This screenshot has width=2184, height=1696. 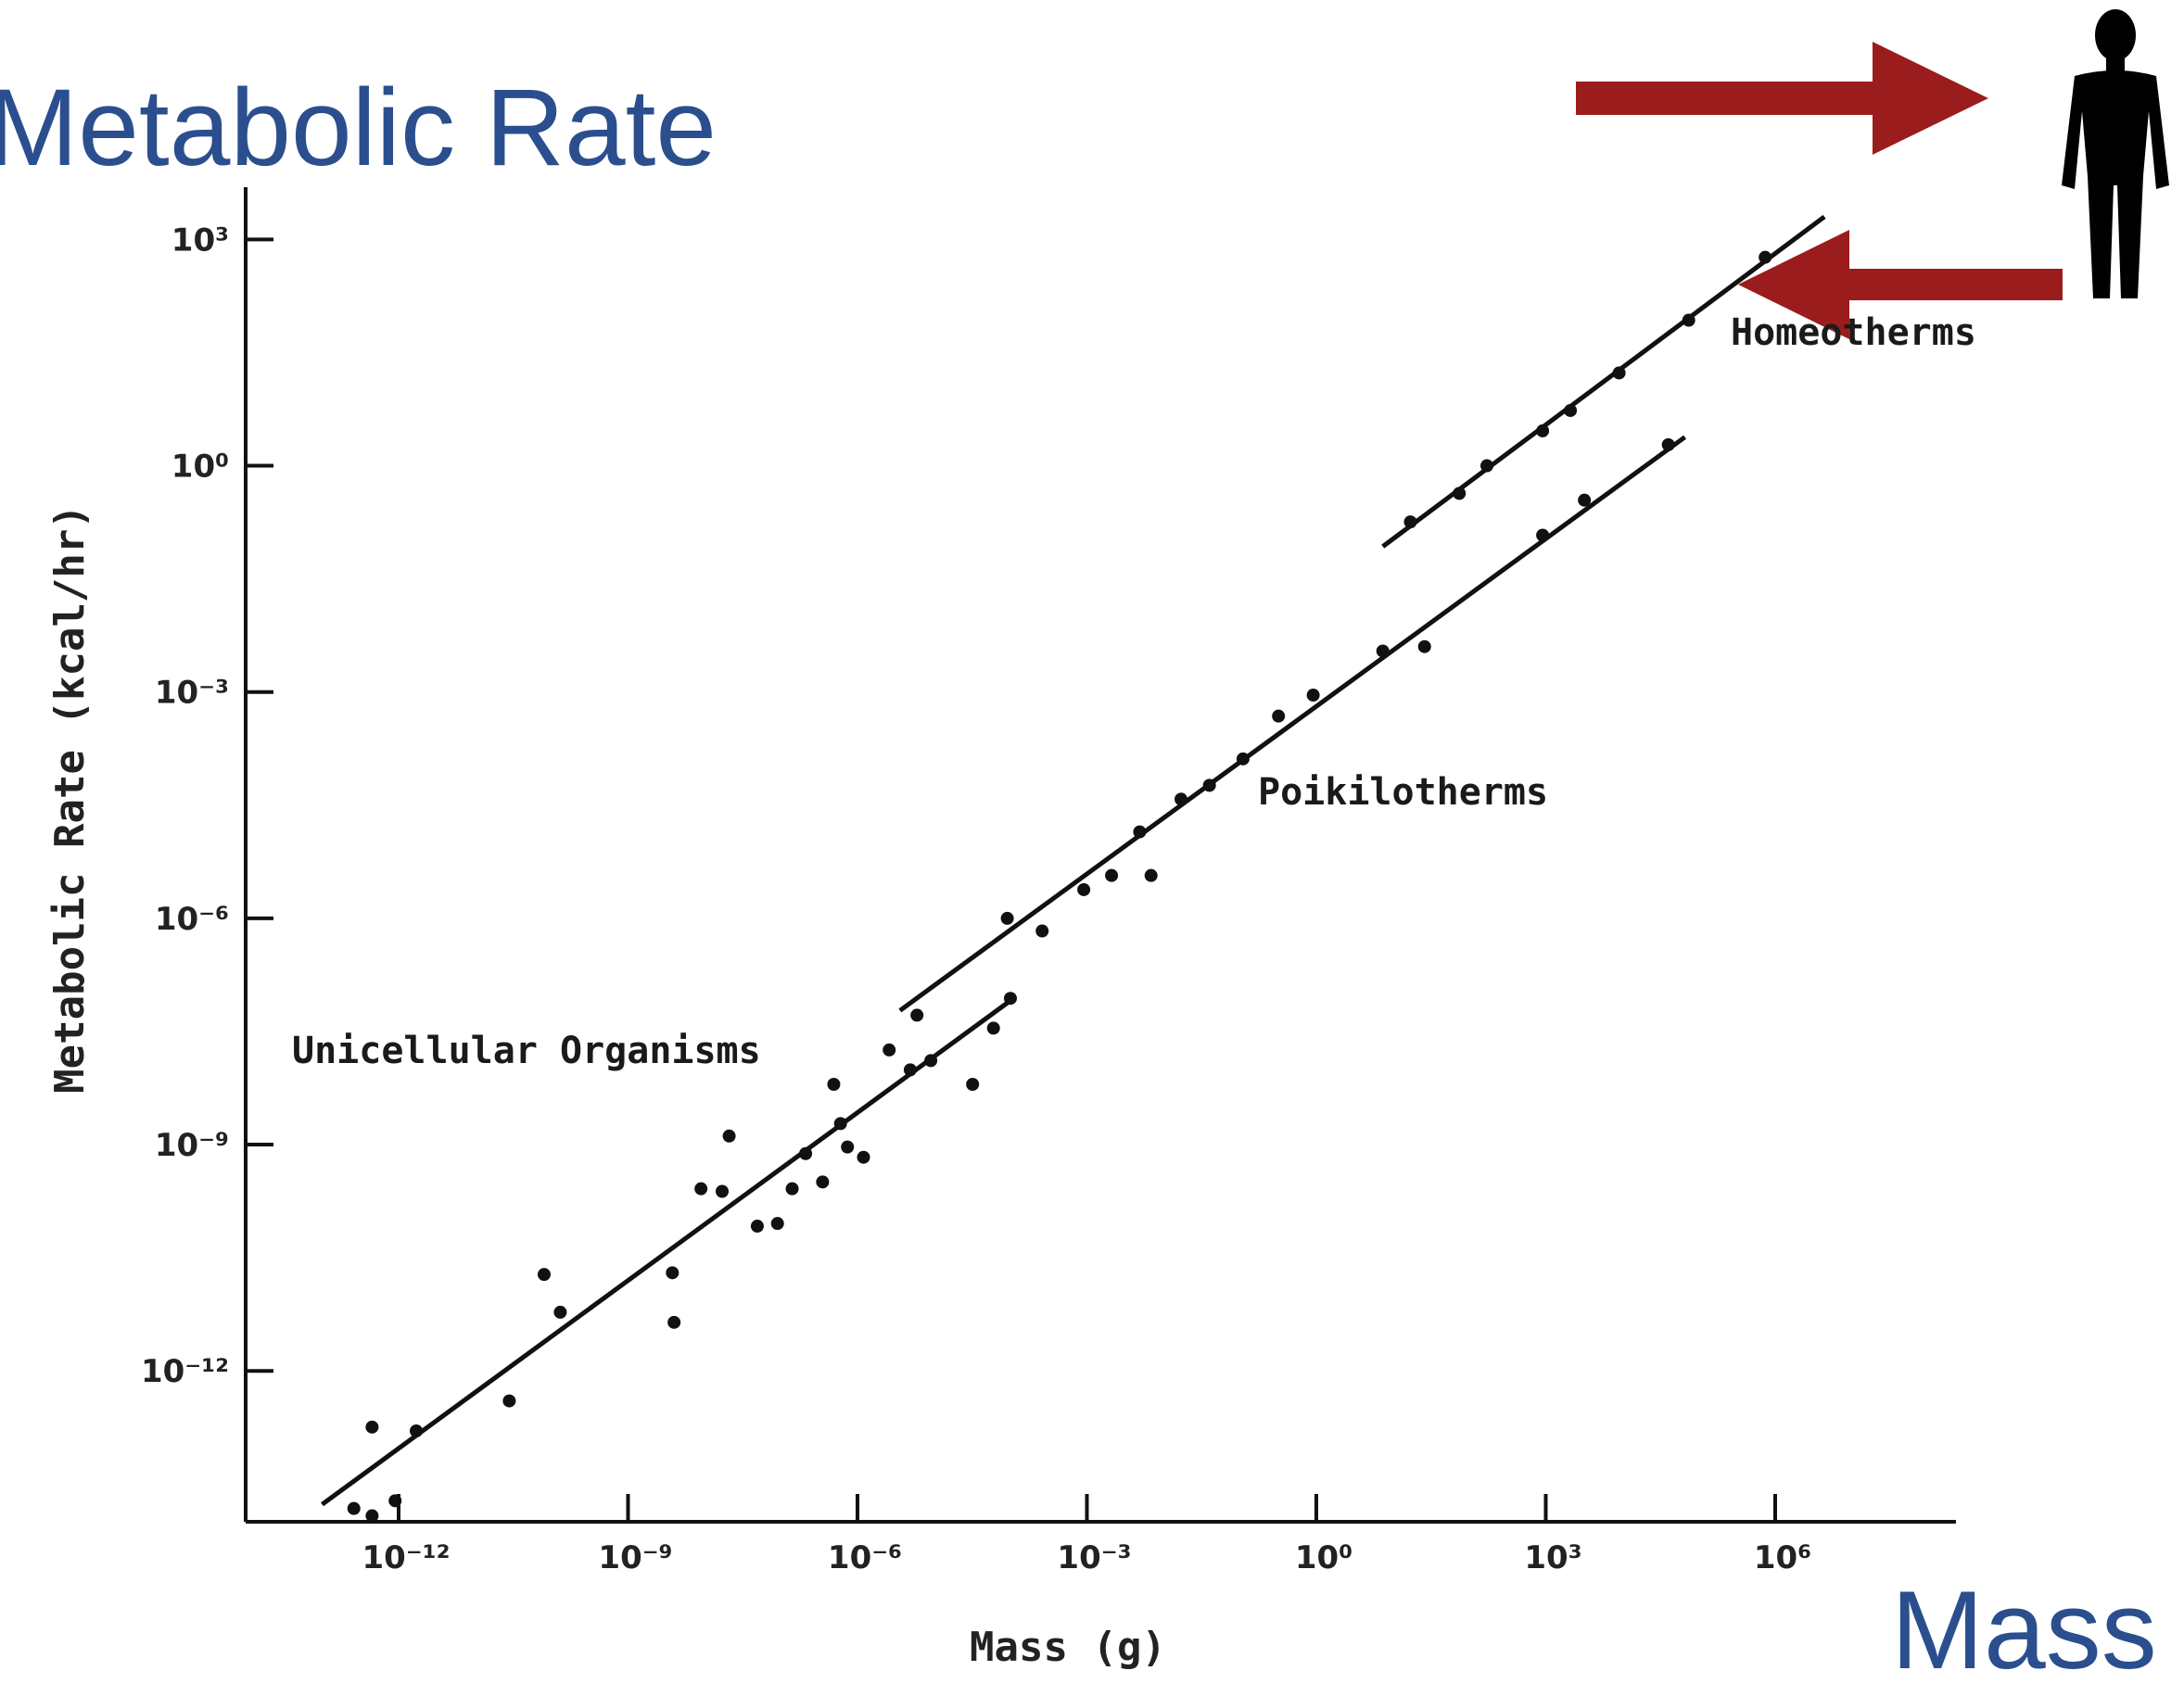 I want to click on human-icon, so click(x=2115, y=154).